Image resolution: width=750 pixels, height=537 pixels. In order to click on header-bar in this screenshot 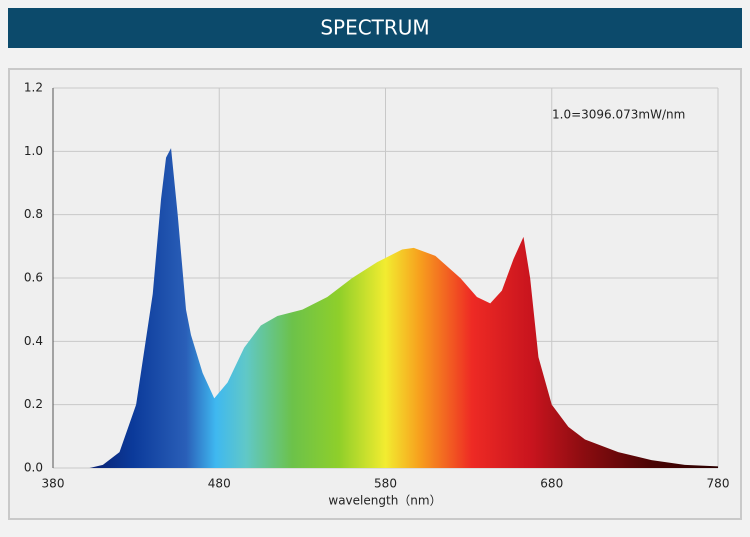, I will do `click(375, 28)`.